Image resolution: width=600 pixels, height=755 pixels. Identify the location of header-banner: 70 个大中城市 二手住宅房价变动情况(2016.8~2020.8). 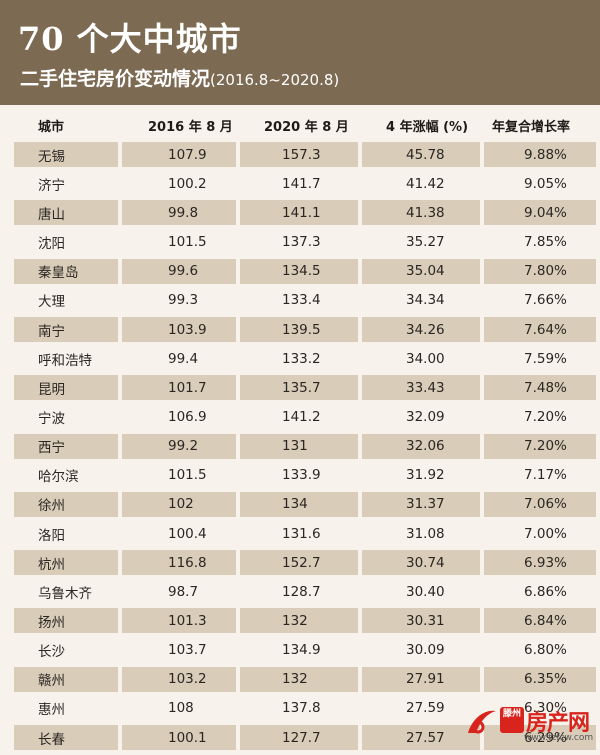
(300, 52).